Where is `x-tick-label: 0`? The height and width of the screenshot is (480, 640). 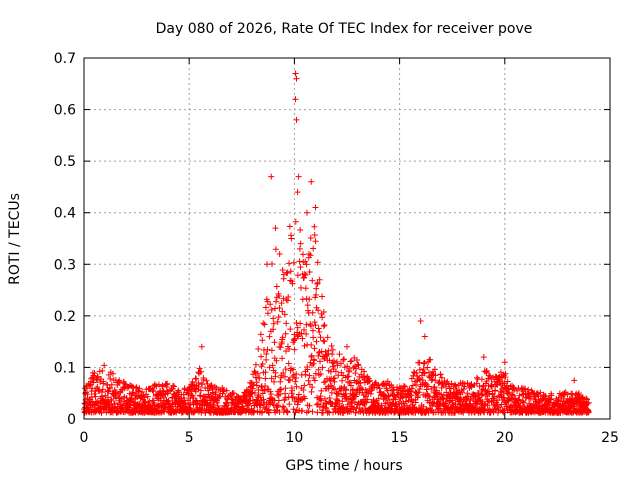 x-tick-label: 0 is located at coordinates (84, 438).